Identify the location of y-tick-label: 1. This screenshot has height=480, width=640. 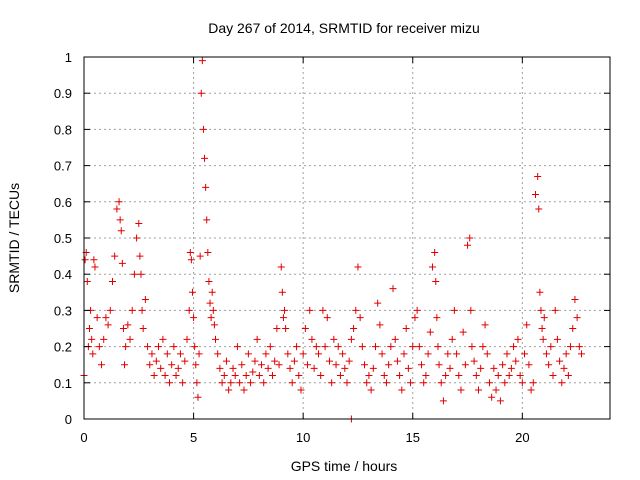
(68, 57).